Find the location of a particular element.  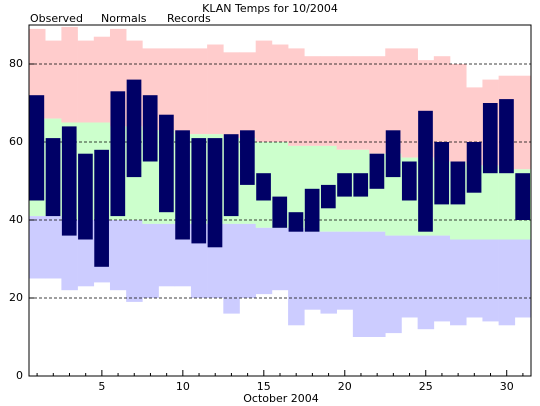

y-tick-label: 20 is located at coordinates (16, 297).